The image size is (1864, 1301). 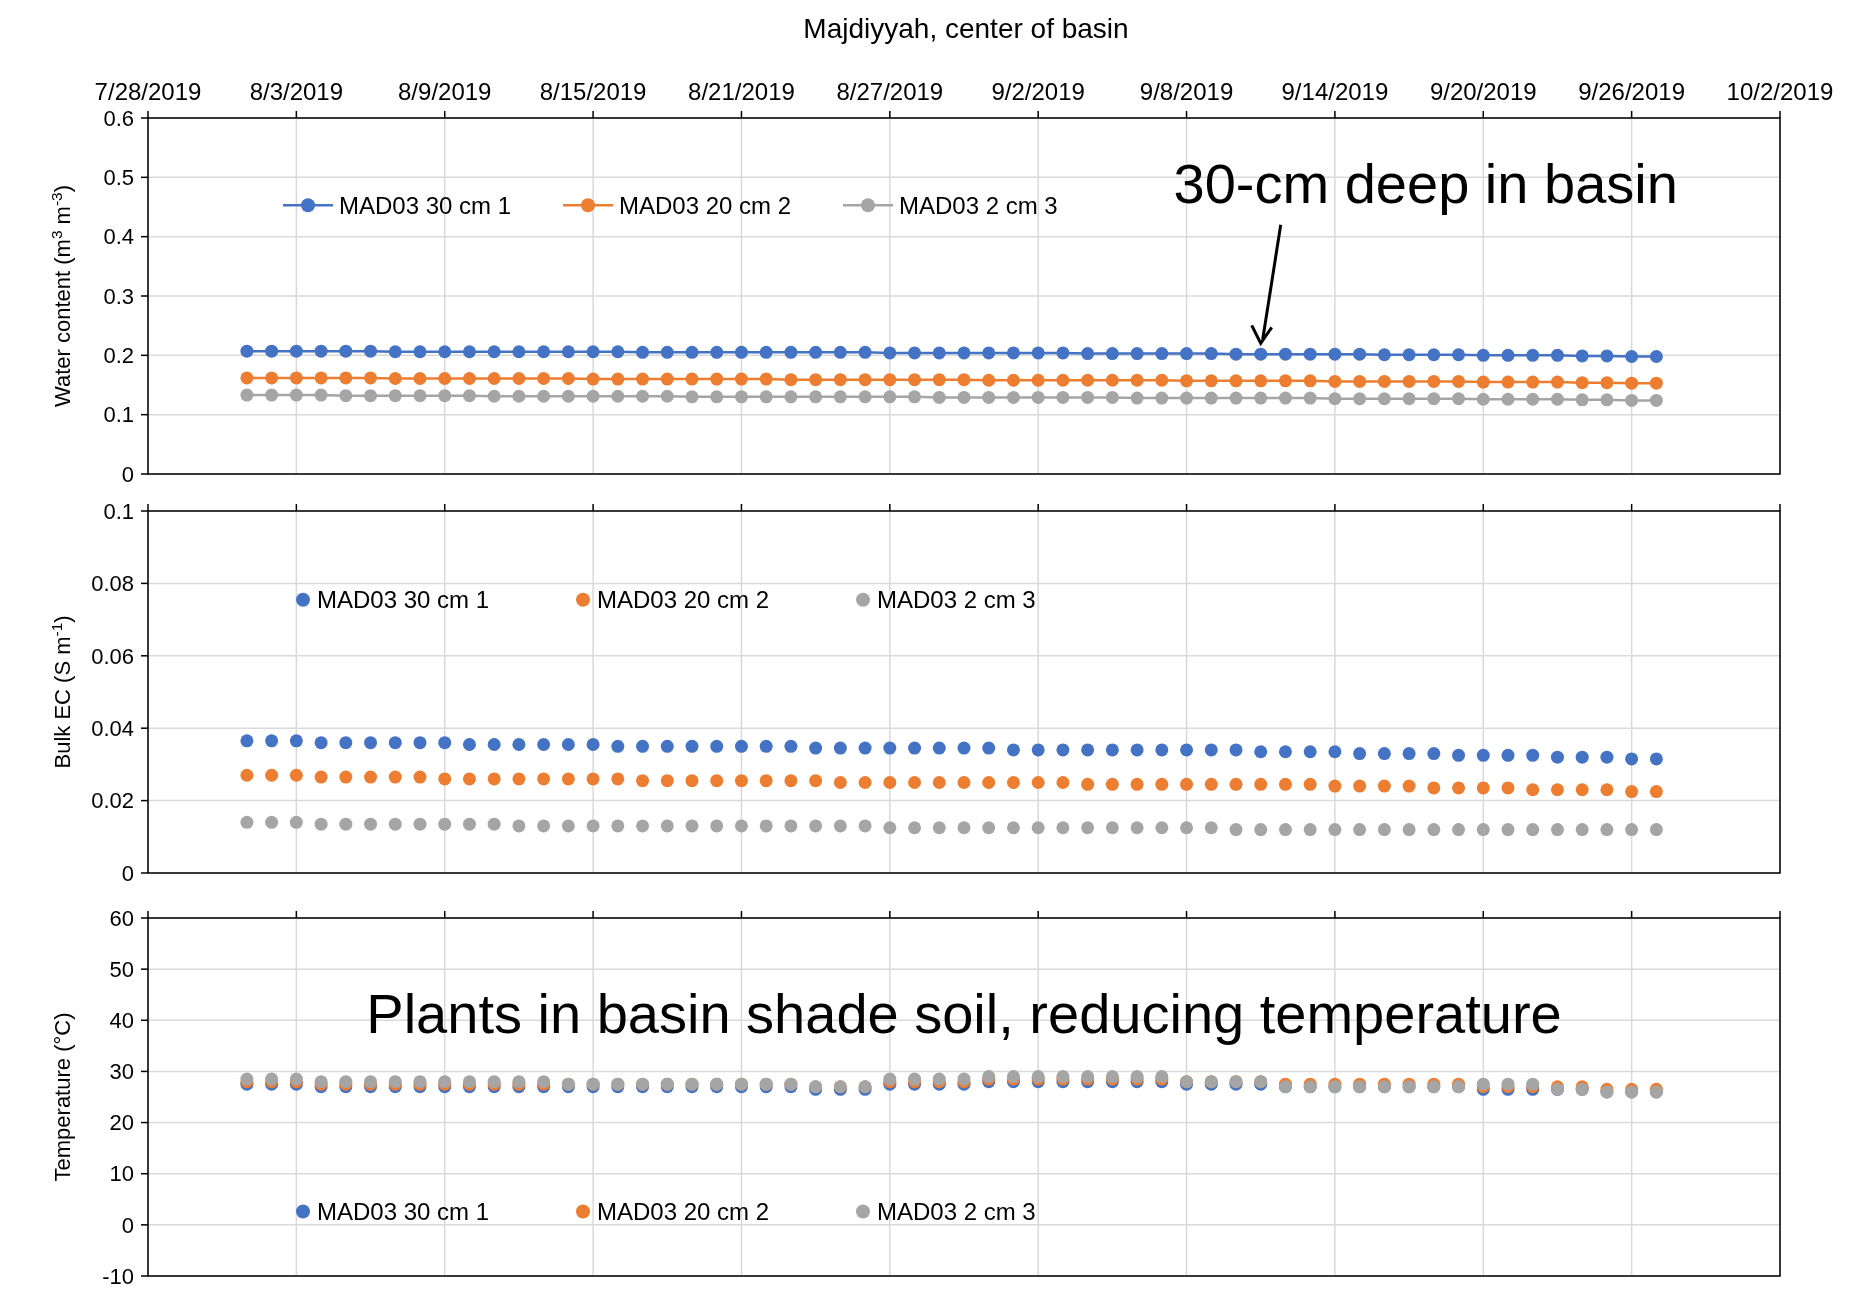 I want to click on x-tick-label: 8/15/2019, so click(x=593, y=91).